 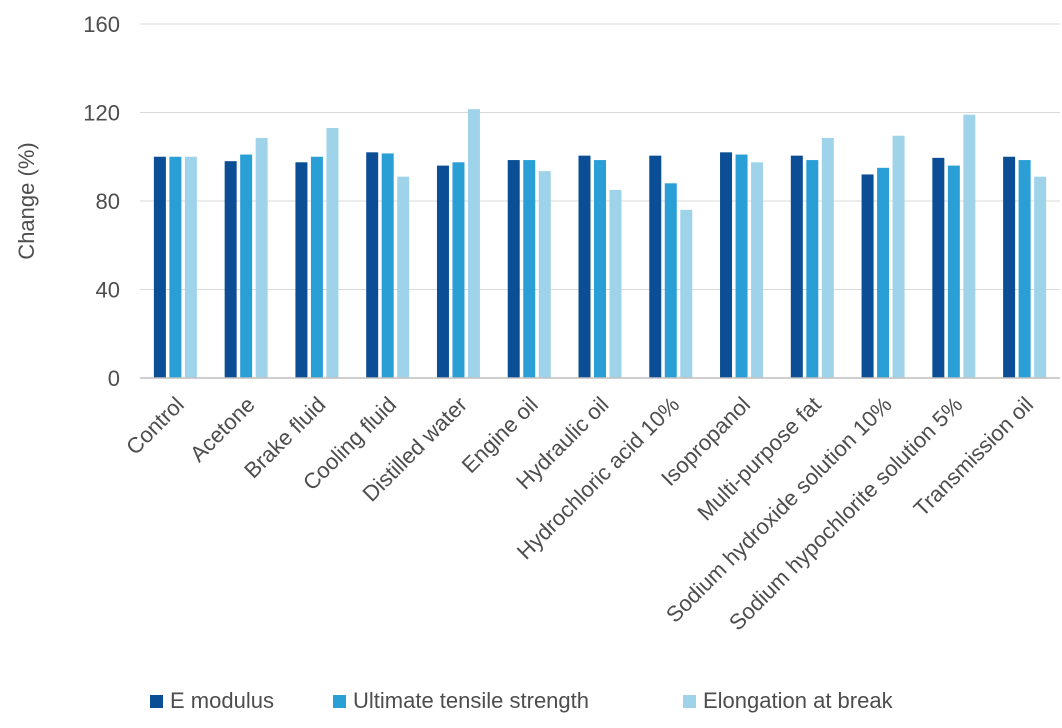 I want to click on x-category-label: Transmission oil, so click(x=973, y=456).